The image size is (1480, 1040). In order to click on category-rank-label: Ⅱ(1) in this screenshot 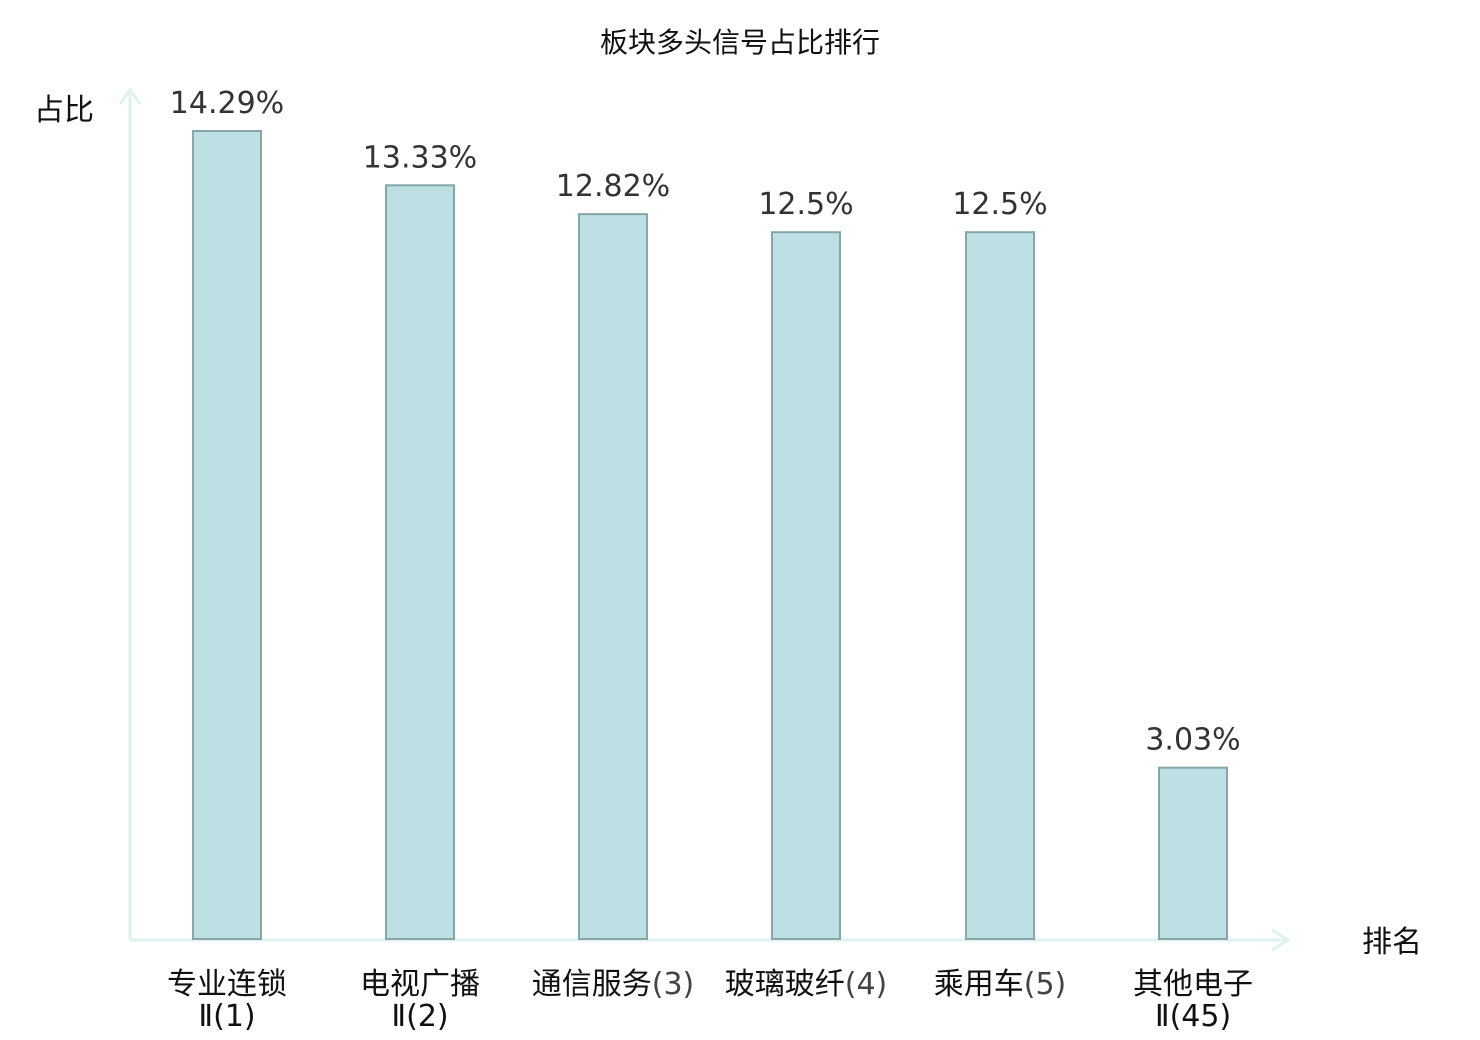, I will do `click(226, 1016)`.